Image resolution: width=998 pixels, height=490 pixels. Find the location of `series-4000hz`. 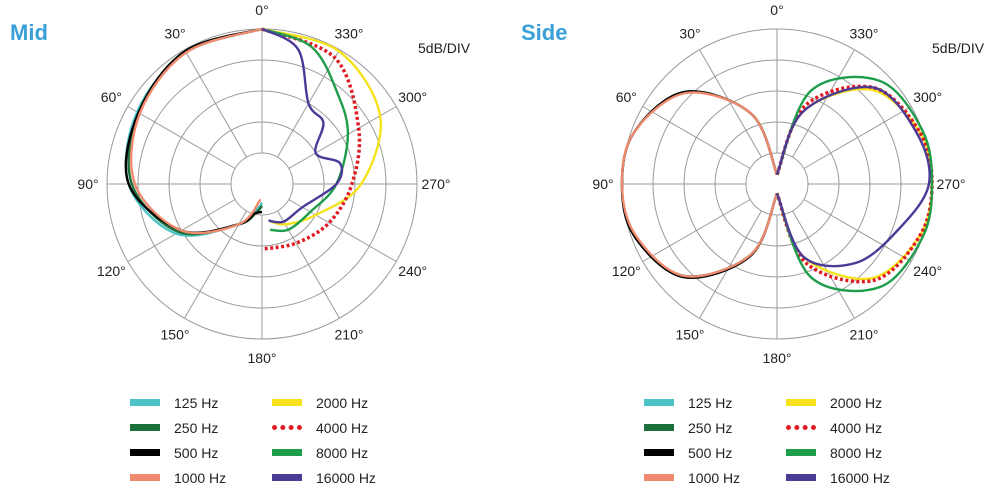

series-4000hz is located at coordinates (854, 184).